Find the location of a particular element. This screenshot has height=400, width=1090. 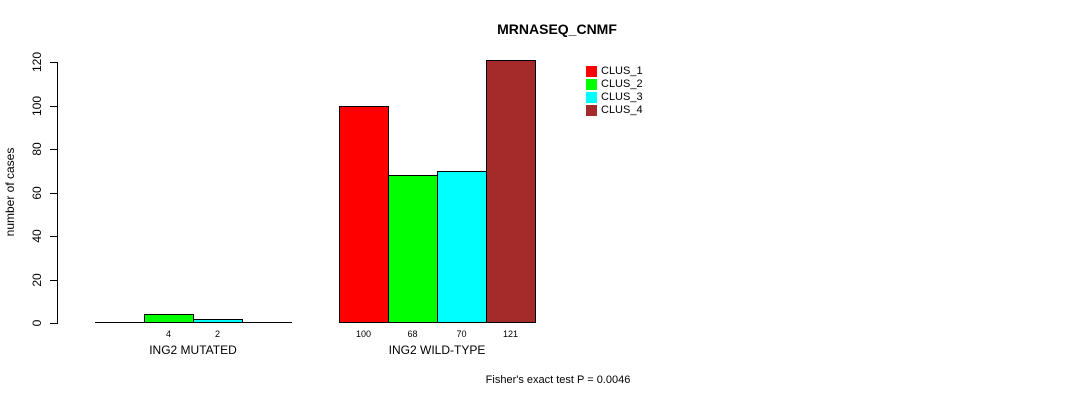

y-axis-tick-label: 0 is located at coordinates (37, 323).